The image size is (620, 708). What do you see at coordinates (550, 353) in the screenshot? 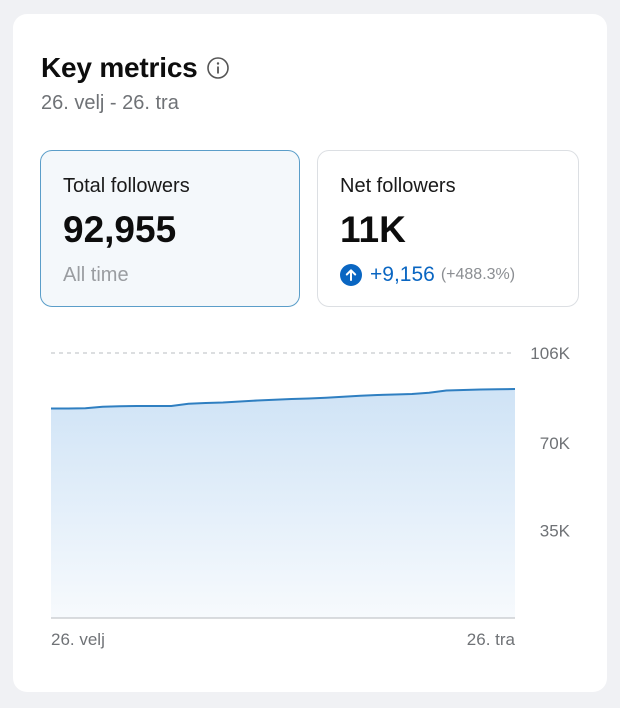
I see `y-tick-label: 106K` at bounding box center [550, 353].